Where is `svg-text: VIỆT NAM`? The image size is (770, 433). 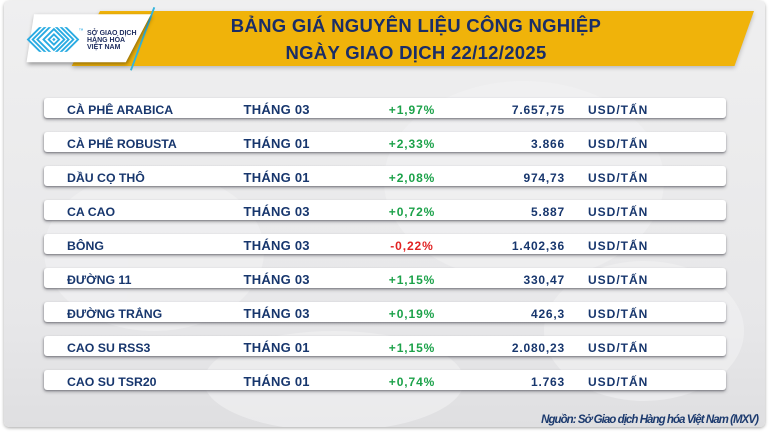 svg-text: VIỆT NAM is located at coordinates (104, 46).